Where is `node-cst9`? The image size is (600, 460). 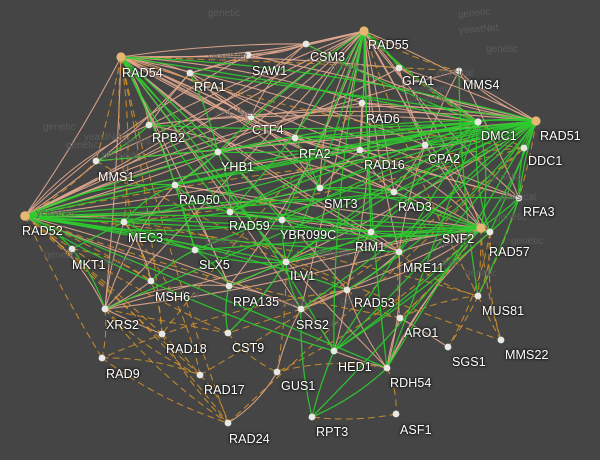
node-cst9 is located at coordinates (228, 333).